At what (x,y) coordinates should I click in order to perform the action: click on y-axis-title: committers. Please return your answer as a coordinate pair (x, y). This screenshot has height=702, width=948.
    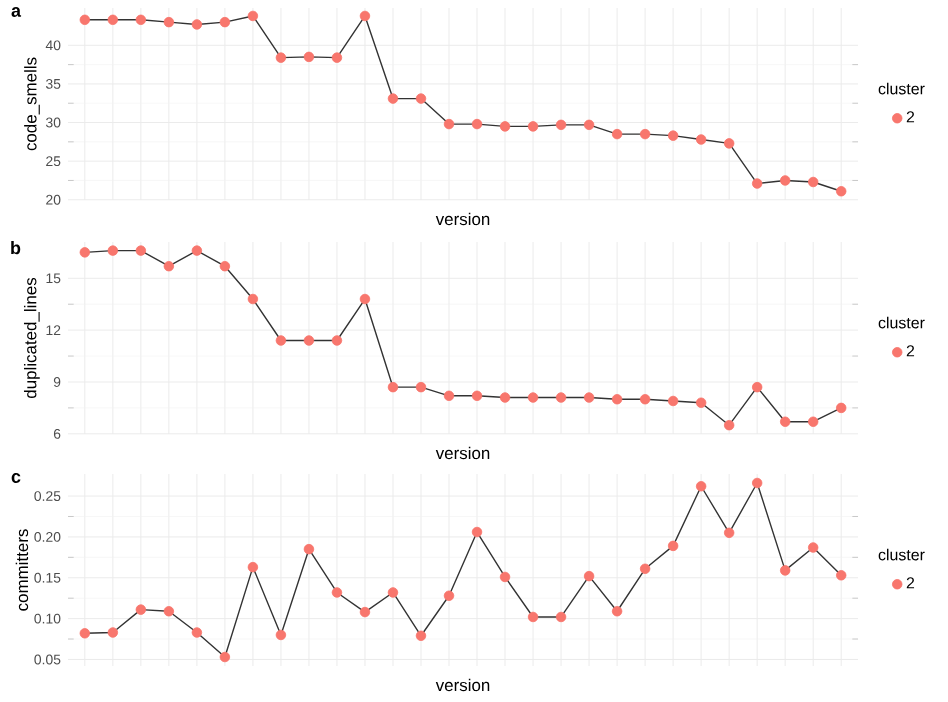
    Looking at the image, I should click on (22, 570).